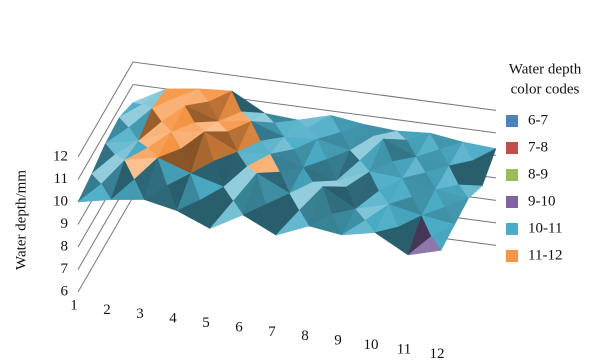  What do you see at coordinates (61, 179) in the screenshot?
I see `y-tick-label: 11` at bounding box center [61, 179].